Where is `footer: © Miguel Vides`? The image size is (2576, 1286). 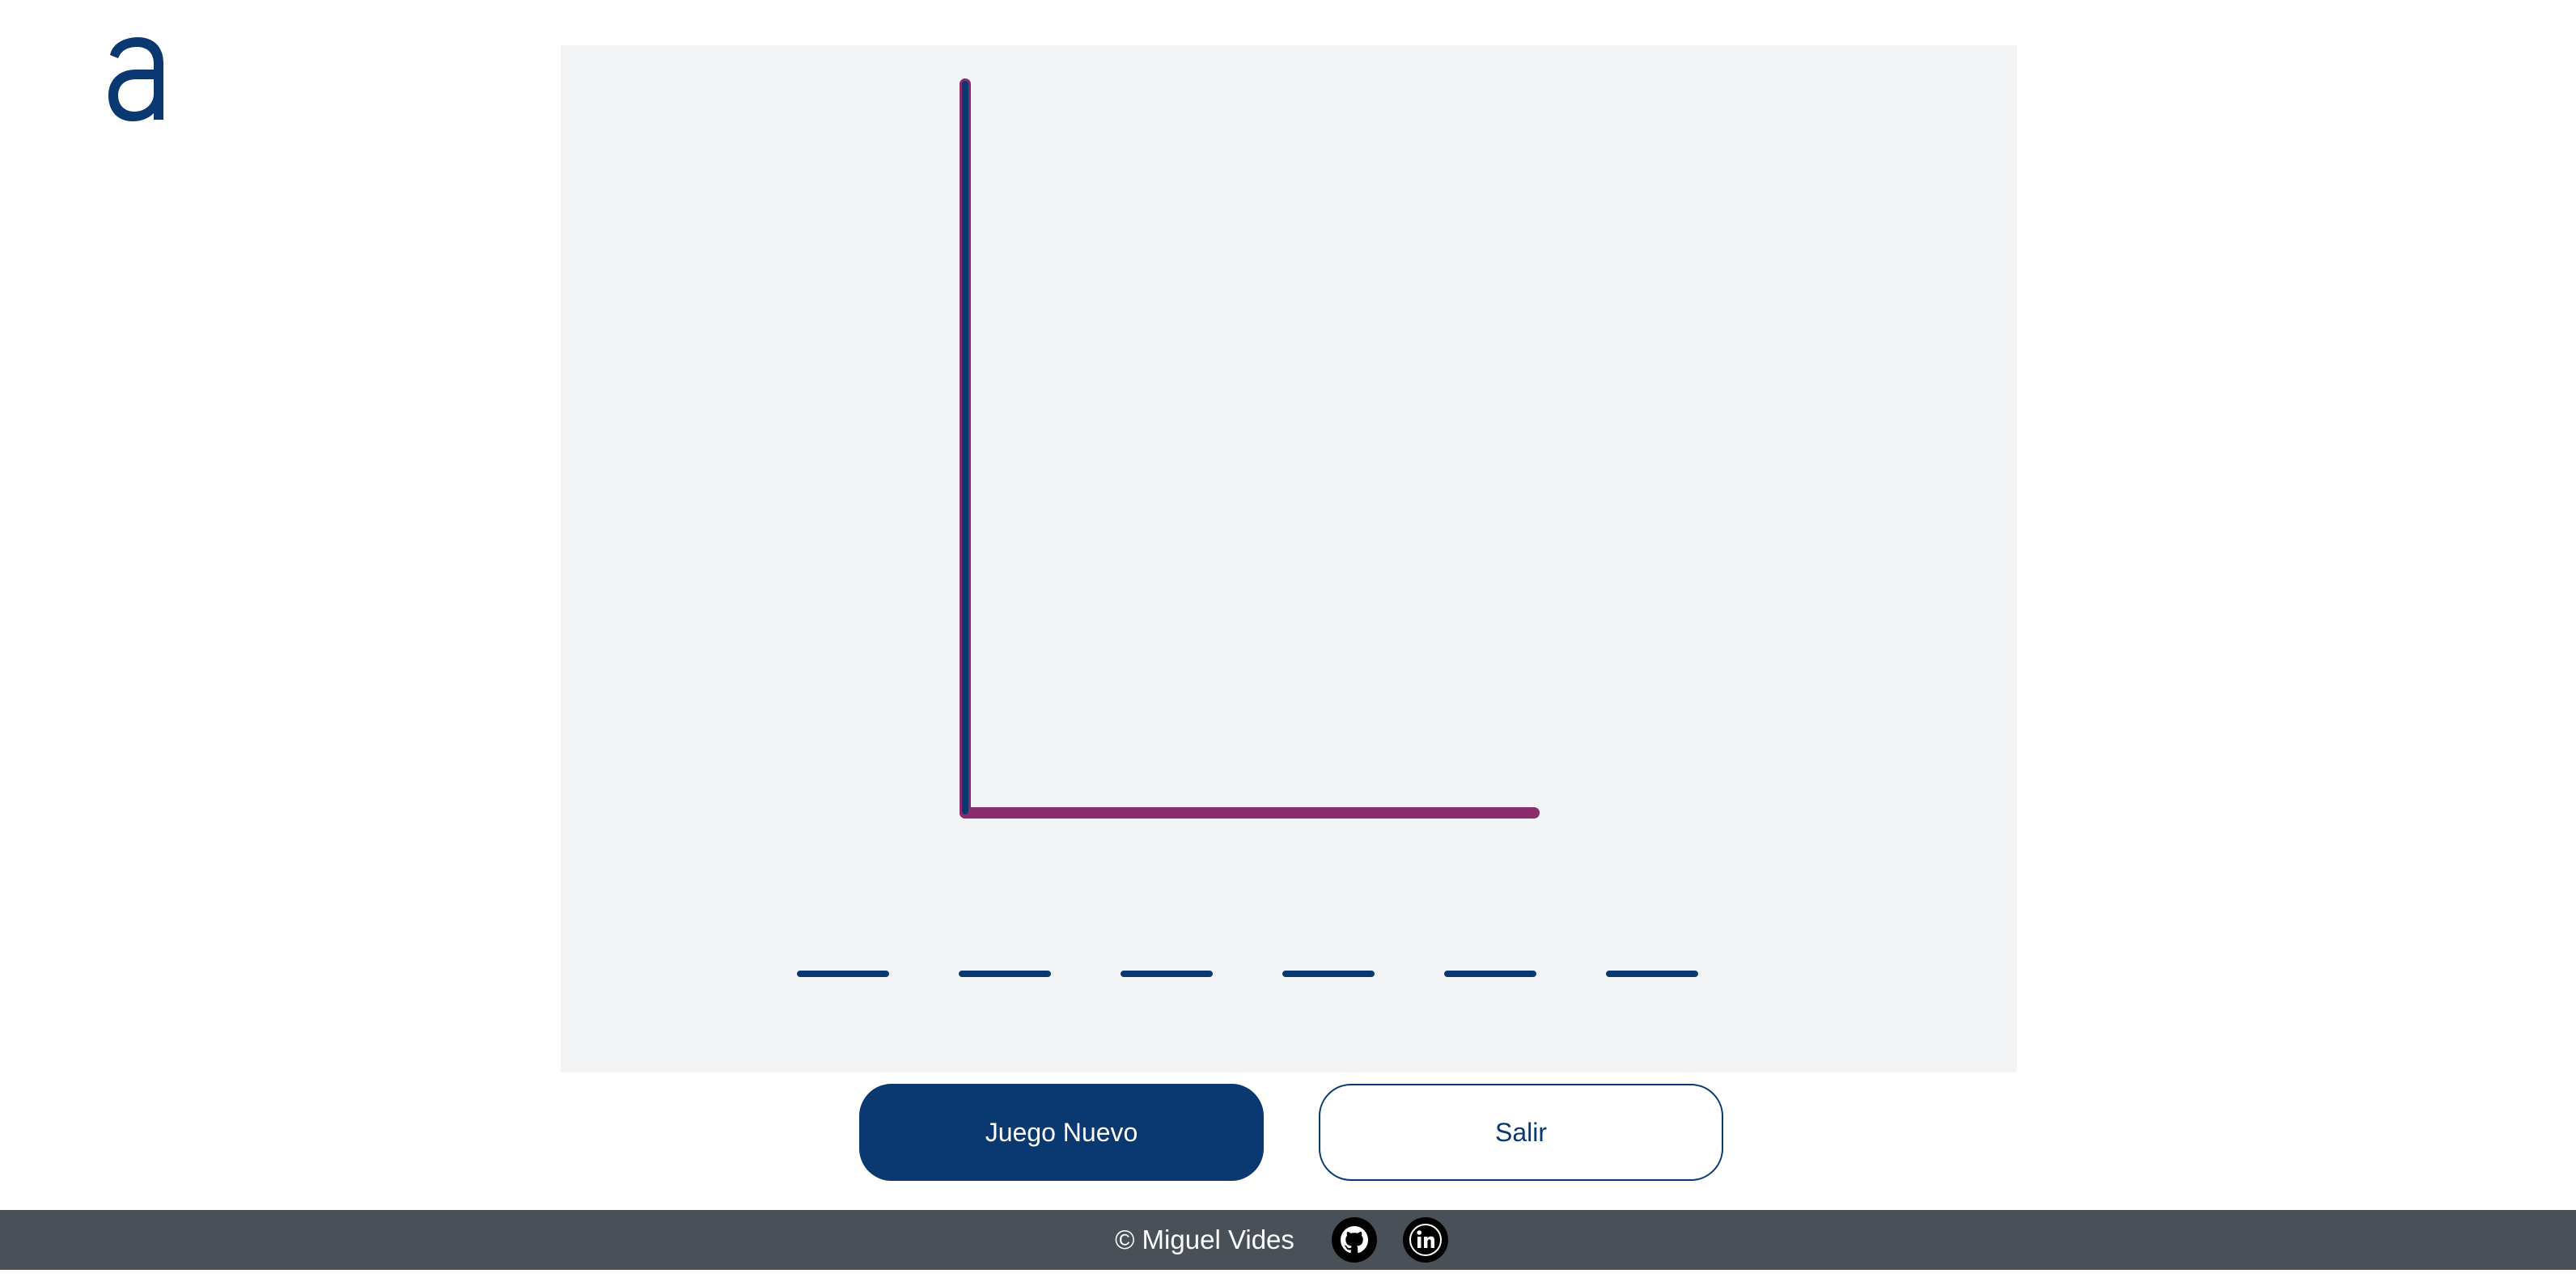
footer: © Miguel Vides is located at coordinates (1288, 1240).